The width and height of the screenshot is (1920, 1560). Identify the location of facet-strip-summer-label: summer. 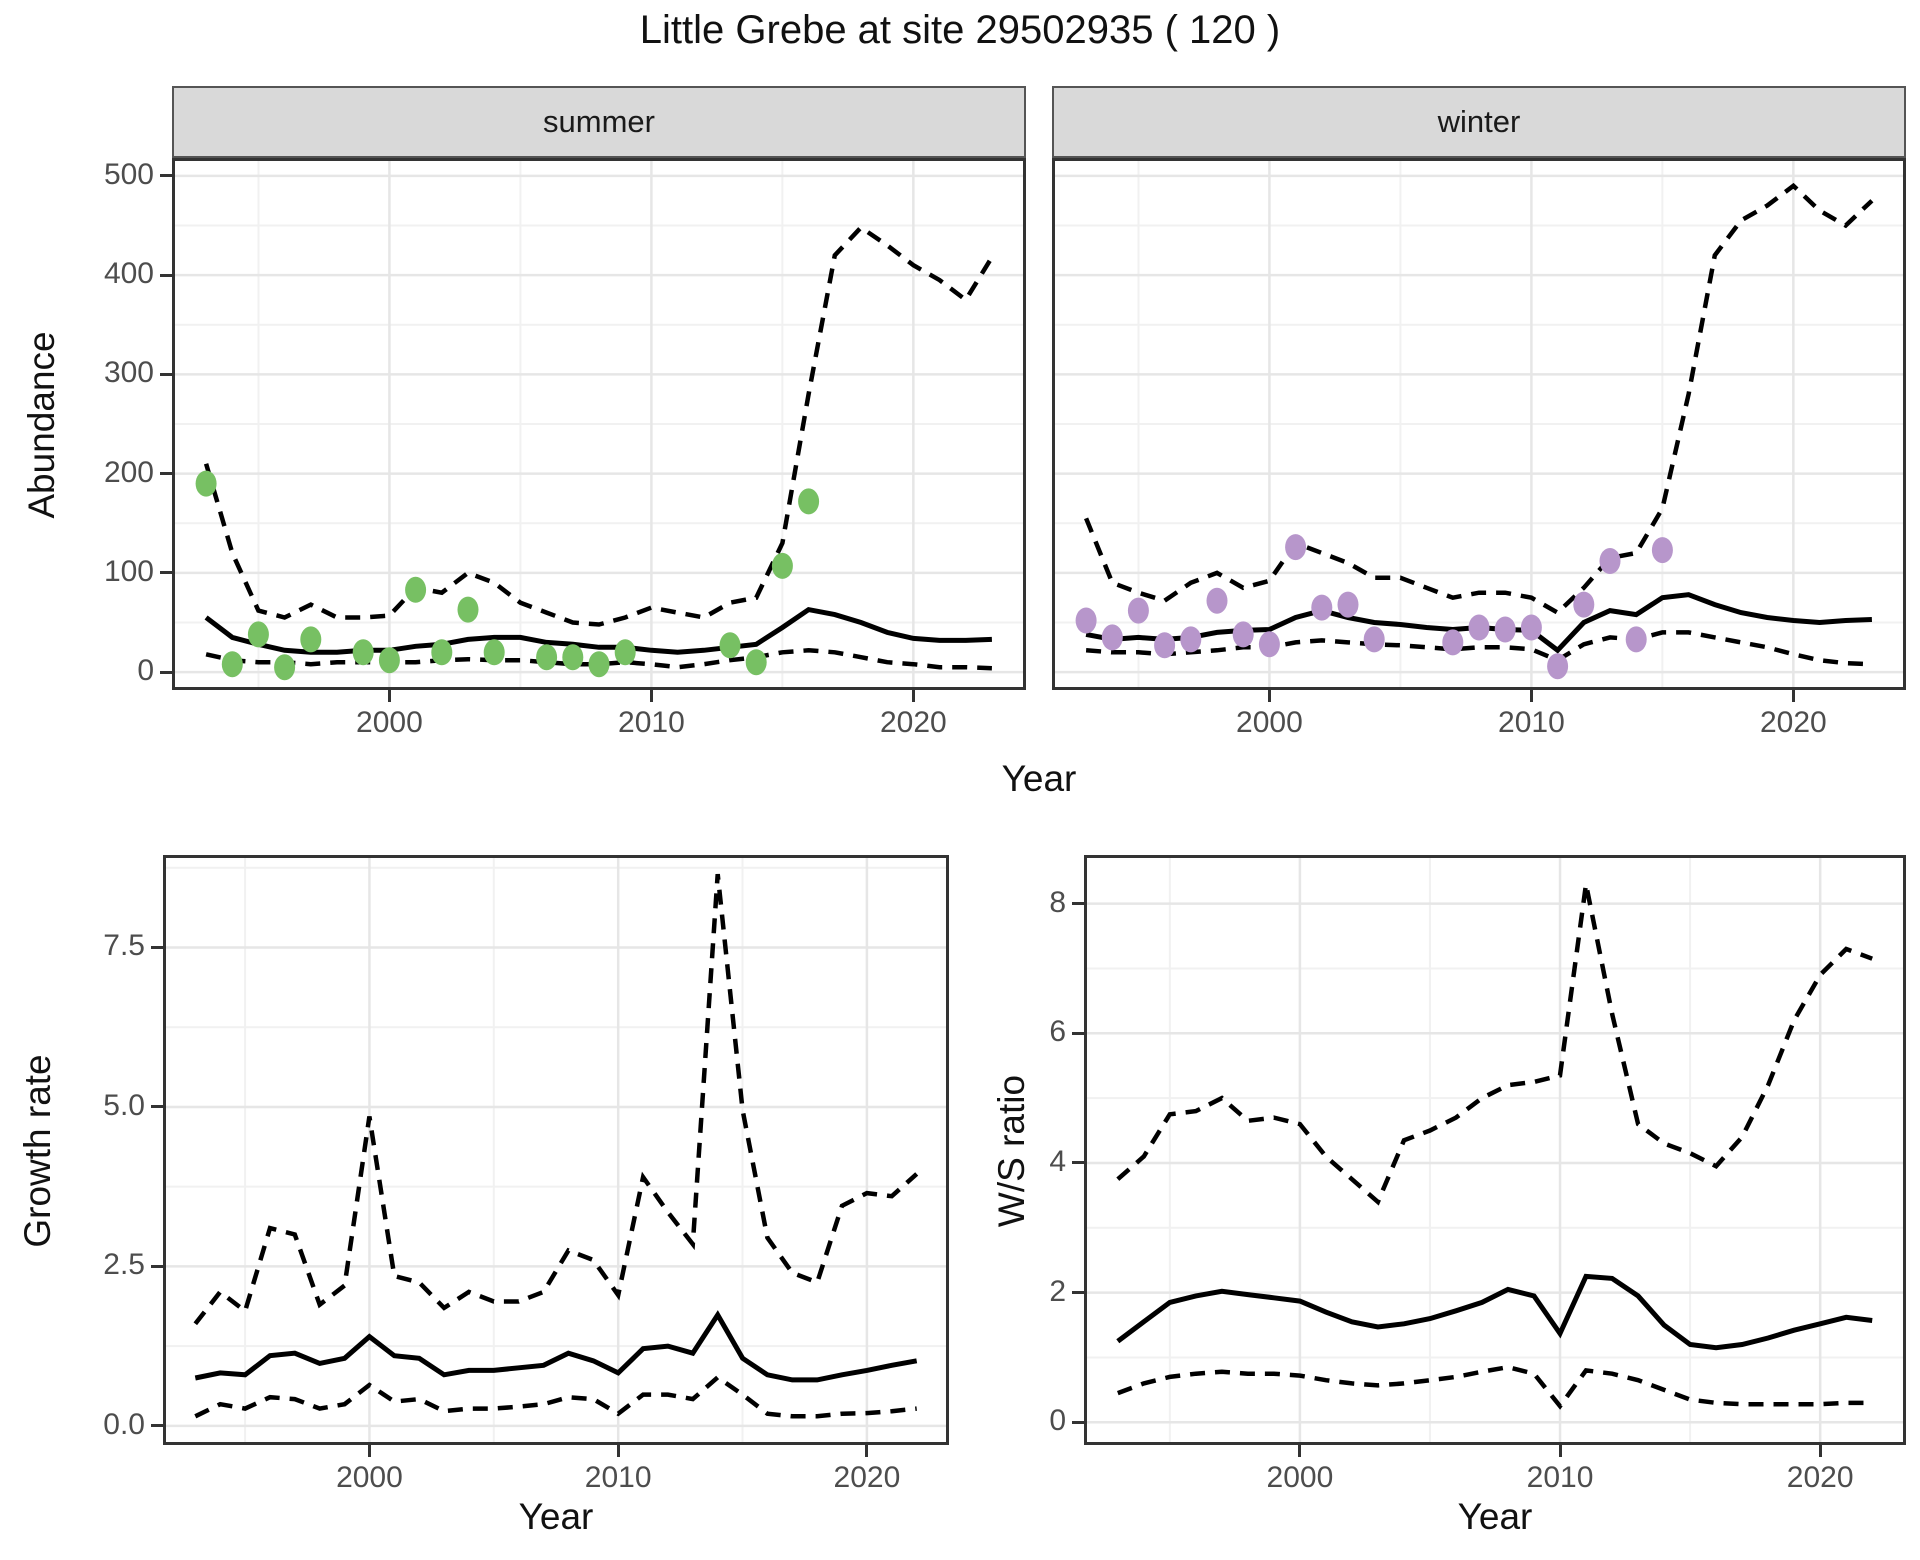
(599, 121).